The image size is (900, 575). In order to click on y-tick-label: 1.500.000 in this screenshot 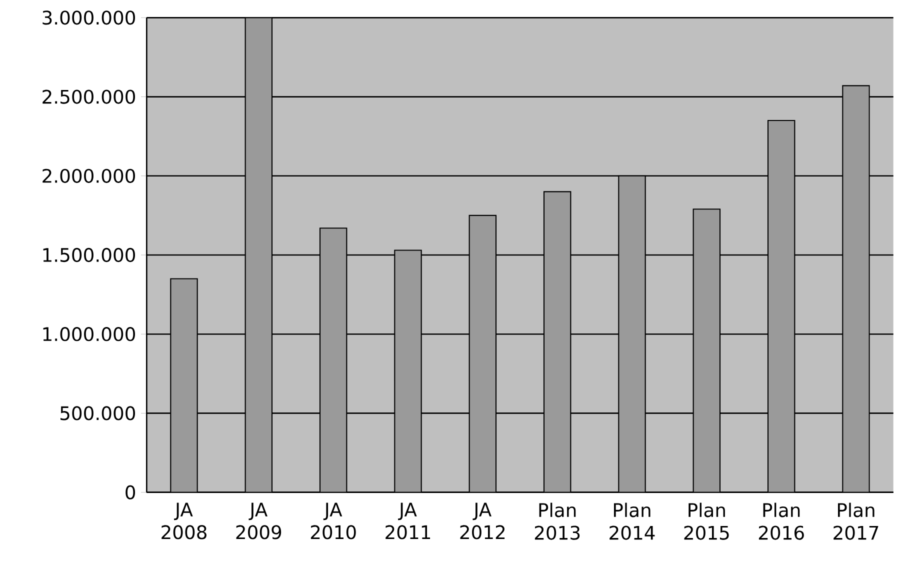, I will do `click(89, 255)`.